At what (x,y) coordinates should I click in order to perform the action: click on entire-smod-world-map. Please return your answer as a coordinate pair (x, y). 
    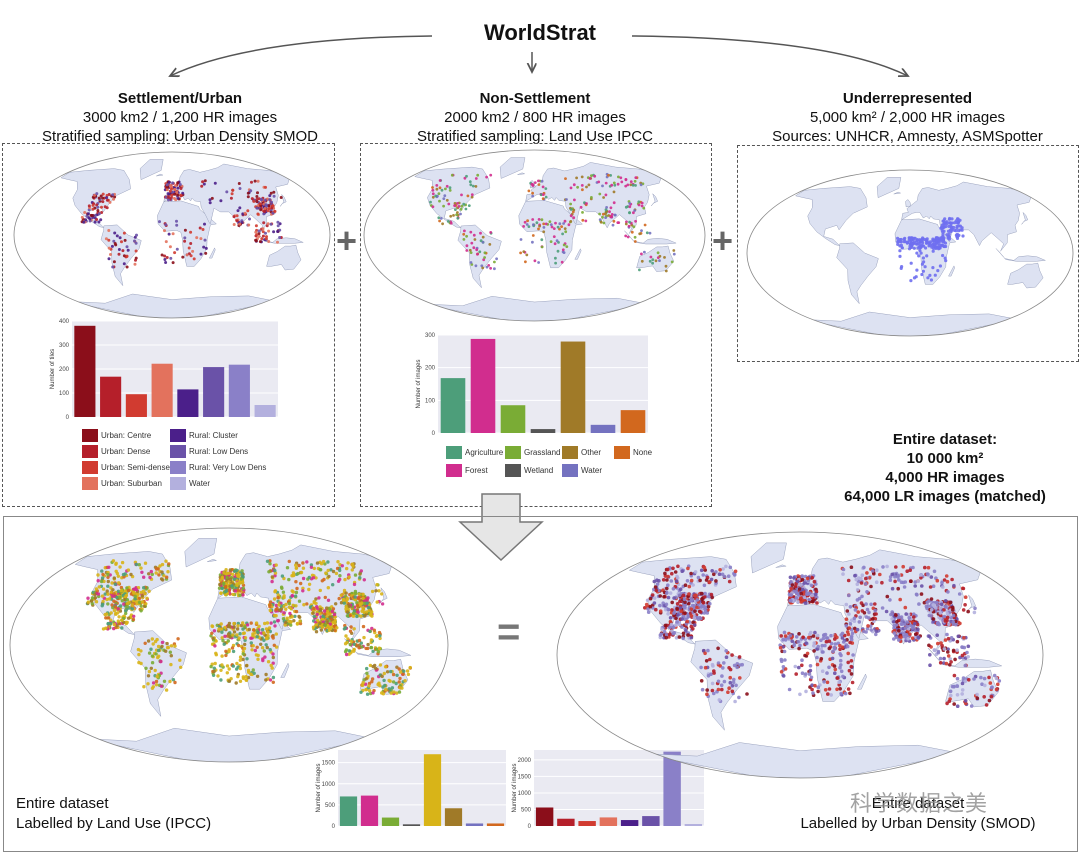
    Looking at the image, I should click on (800, 655).